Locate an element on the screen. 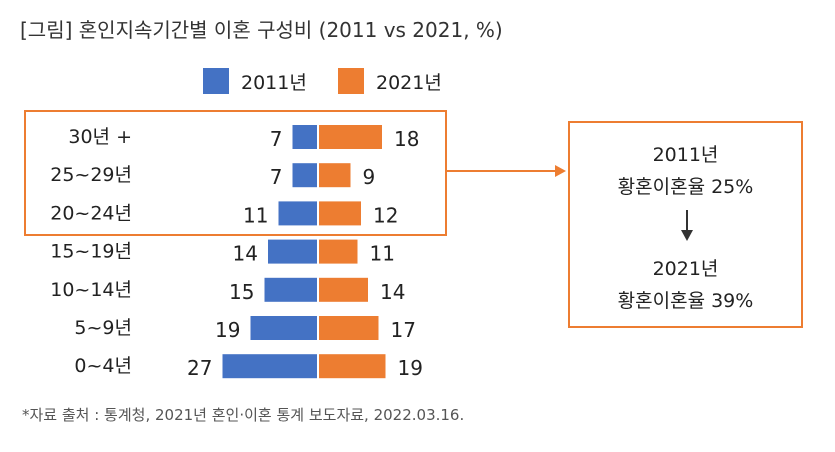  value-label-2021-0-4: 19 is located at coordinates (410, 368).